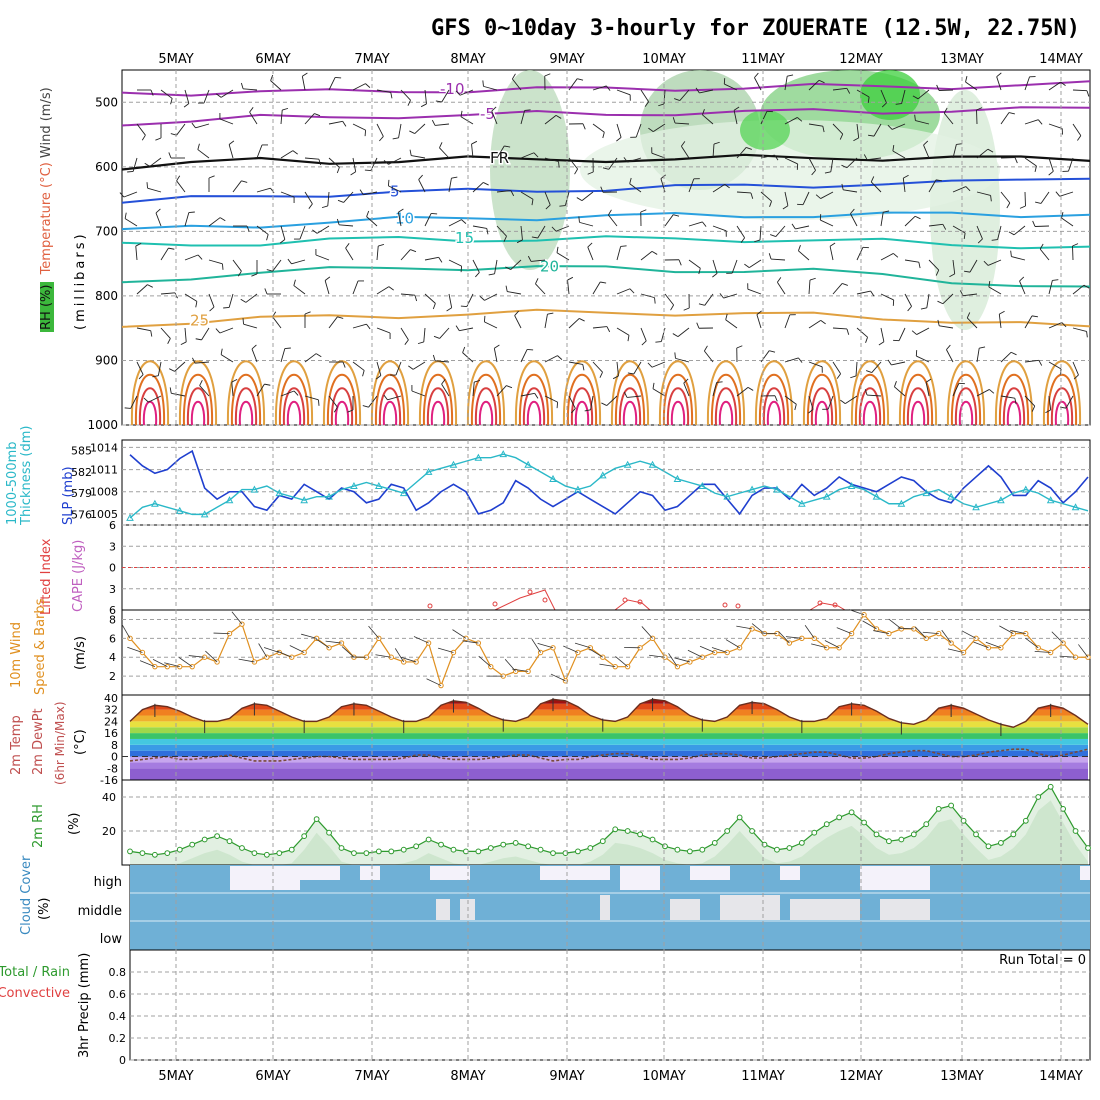 This screenshot has height=1100, width=1100. I want to click on wind-tick: 8, so click(112, 619).